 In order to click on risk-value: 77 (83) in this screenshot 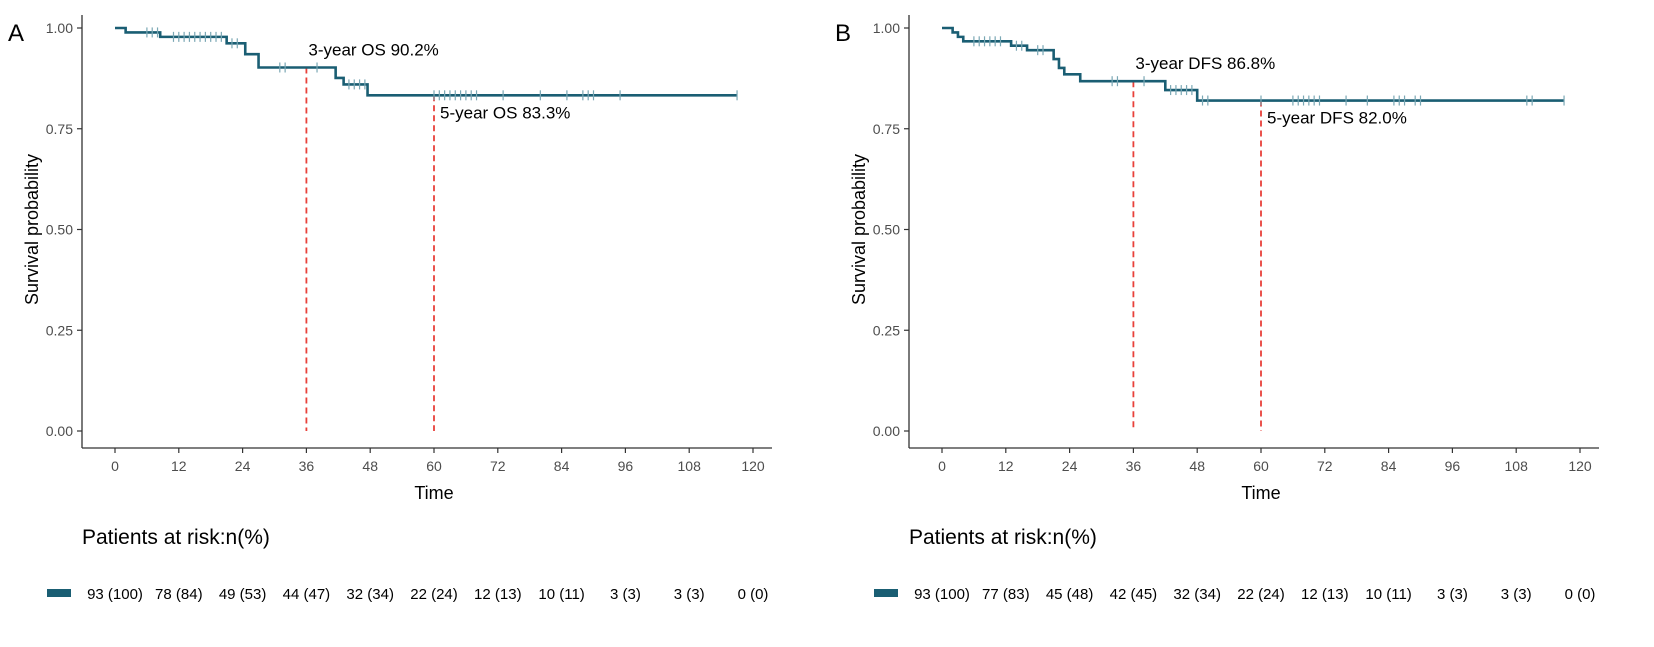, I will do `click(1006, 594)`.